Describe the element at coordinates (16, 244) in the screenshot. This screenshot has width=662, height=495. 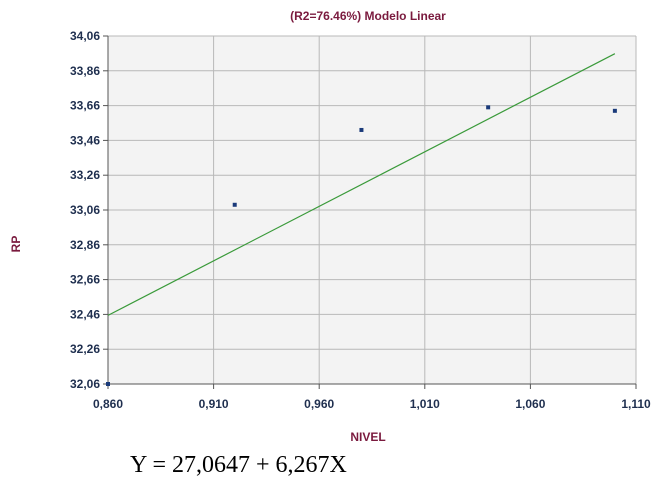
I see `y-axis-title: RP` at that location.